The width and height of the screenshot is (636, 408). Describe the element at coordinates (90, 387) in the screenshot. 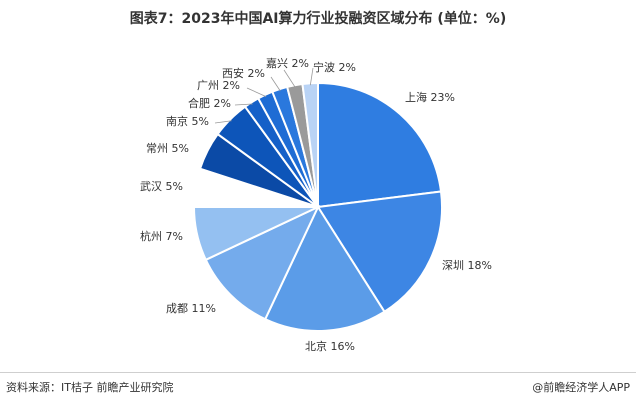

I see `source-note: 资料来源：IT桔子 前瞻产业研究院` at that location.